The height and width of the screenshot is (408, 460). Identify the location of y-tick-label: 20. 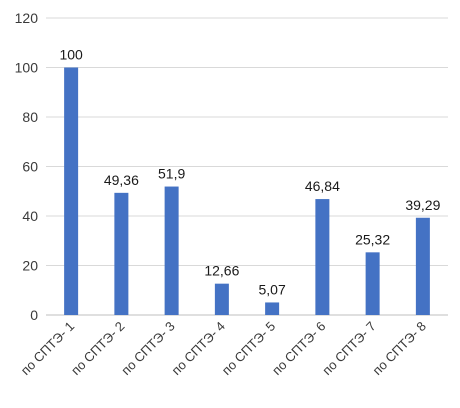
(30, 266).